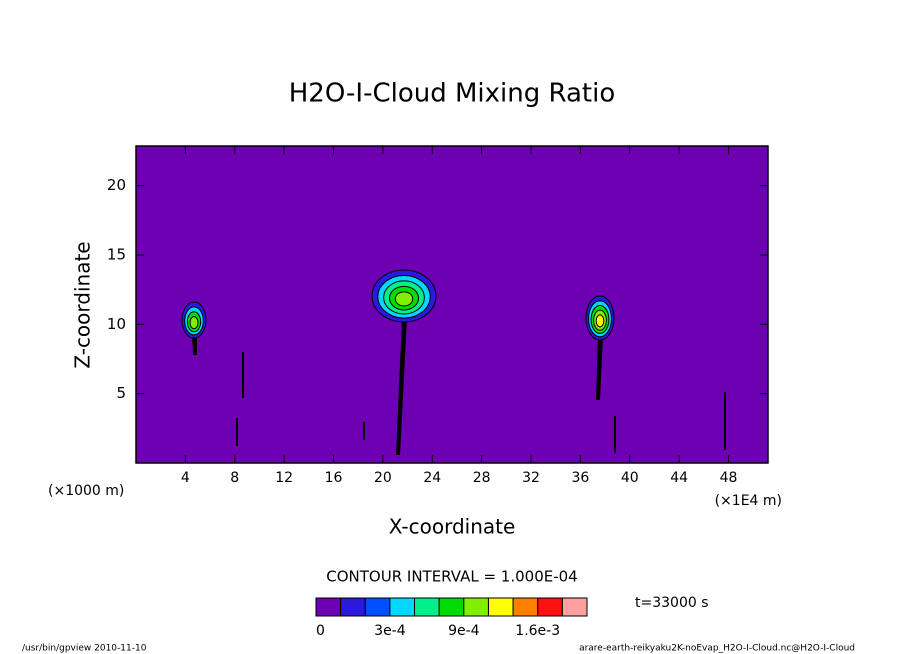 The width and height of the screenshot is (904, 654). Describe the element at coordinates (121, 393) in the screenshot. I see `y-tick-label: 5` at that location.